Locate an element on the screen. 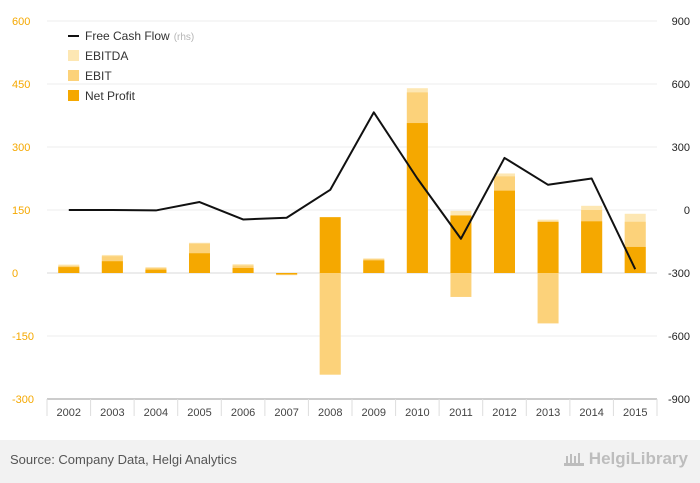 The height and width of the screenshot is (483, 700). y-right-tick-label: 0 is located at coordinates (687, 211).